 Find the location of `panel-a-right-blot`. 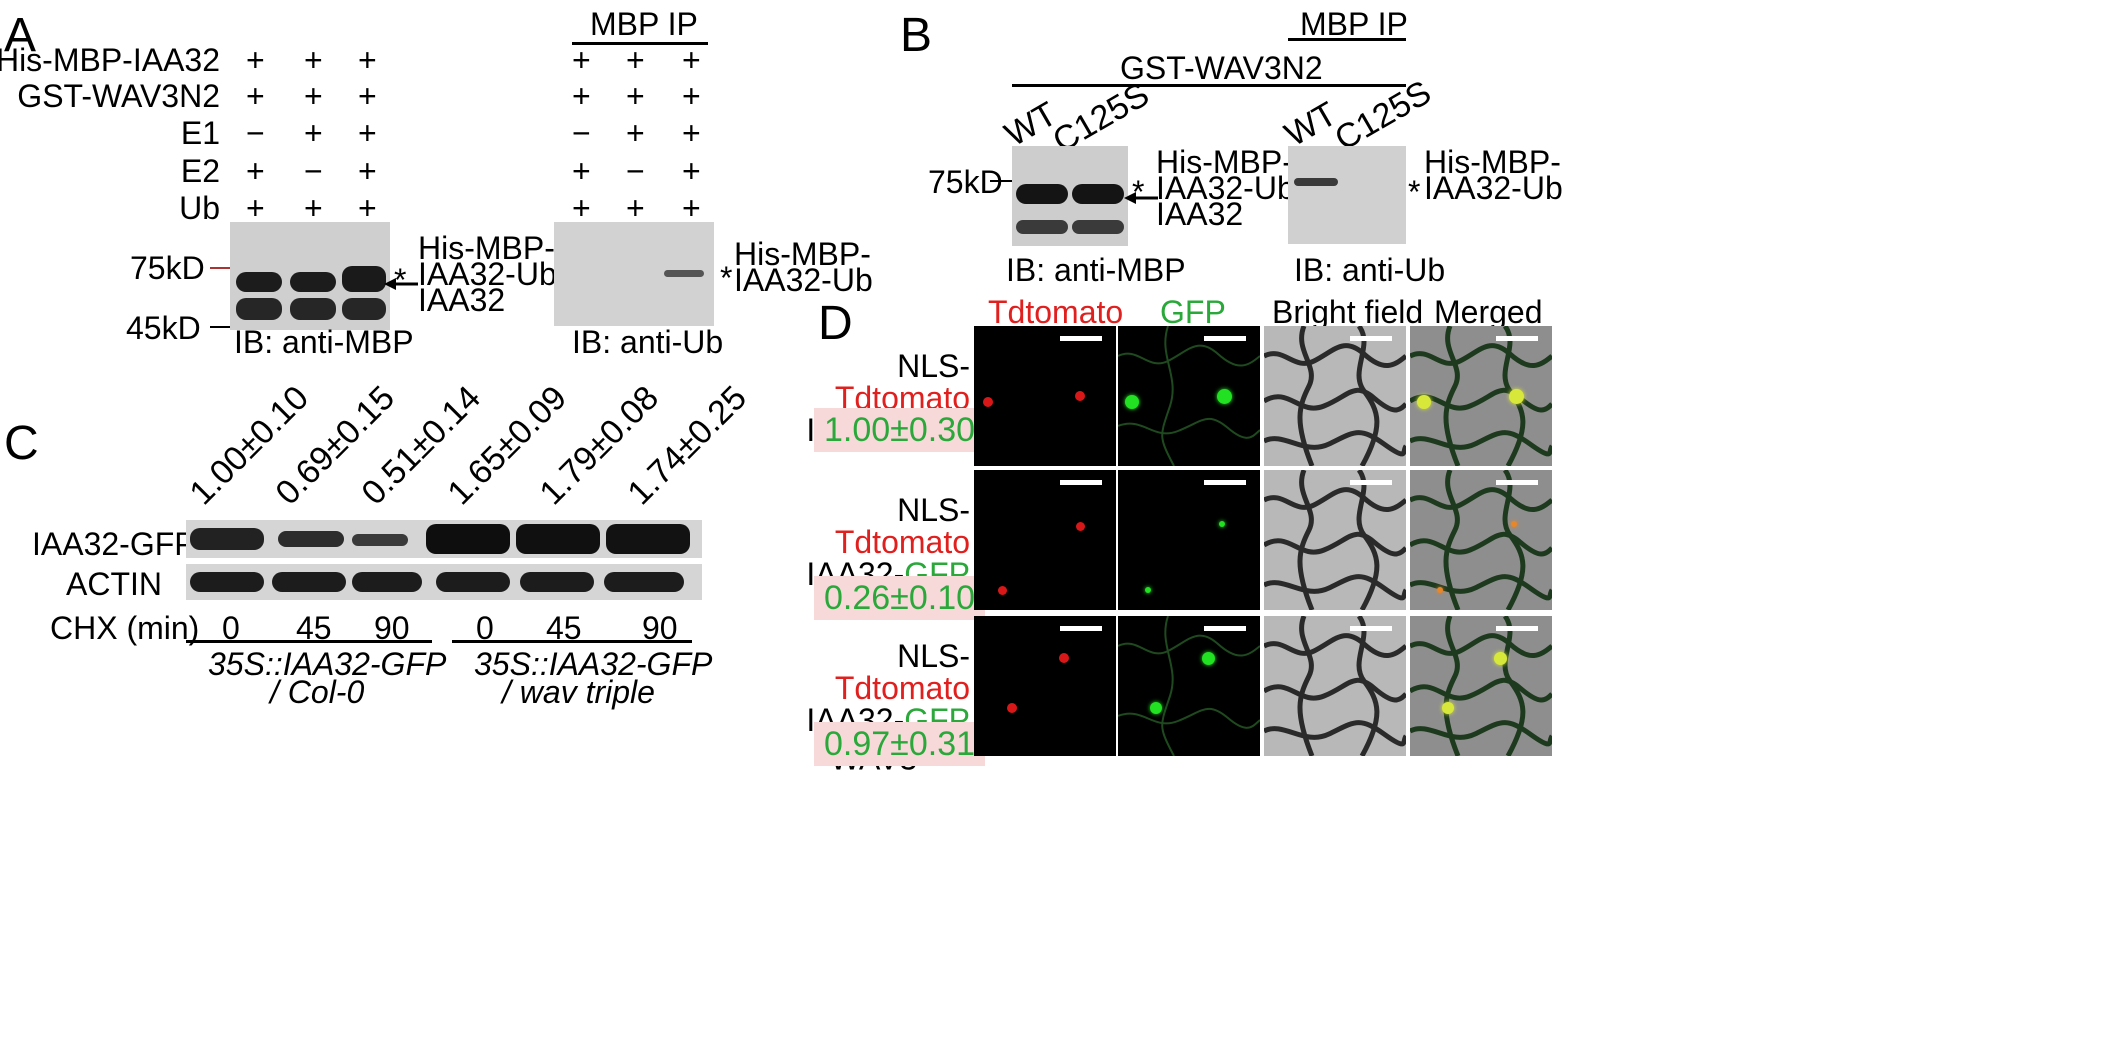

panel-a-right-blot is located at coordinates (634, 274).